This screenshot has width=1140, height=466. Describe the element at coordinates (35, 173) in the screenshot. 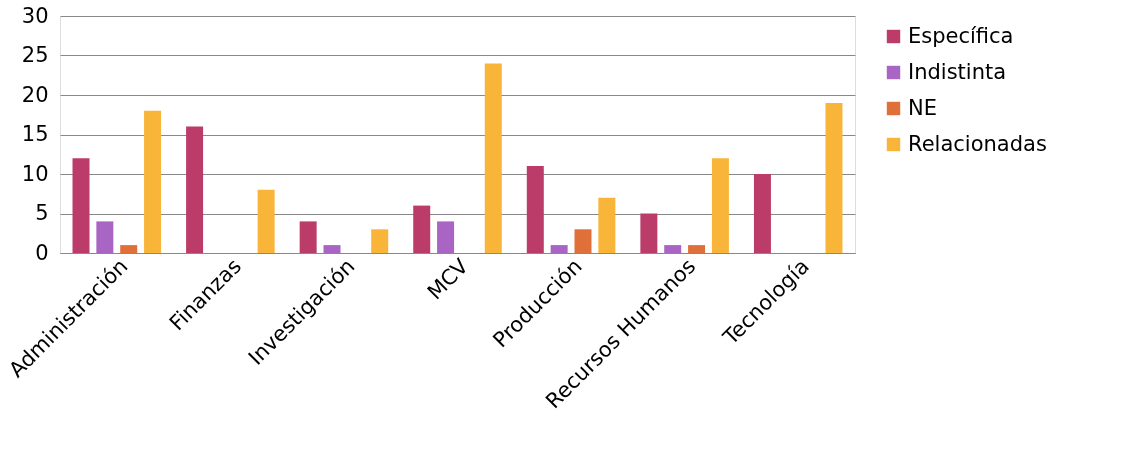

I see `y-tick-label: 10` at that location.